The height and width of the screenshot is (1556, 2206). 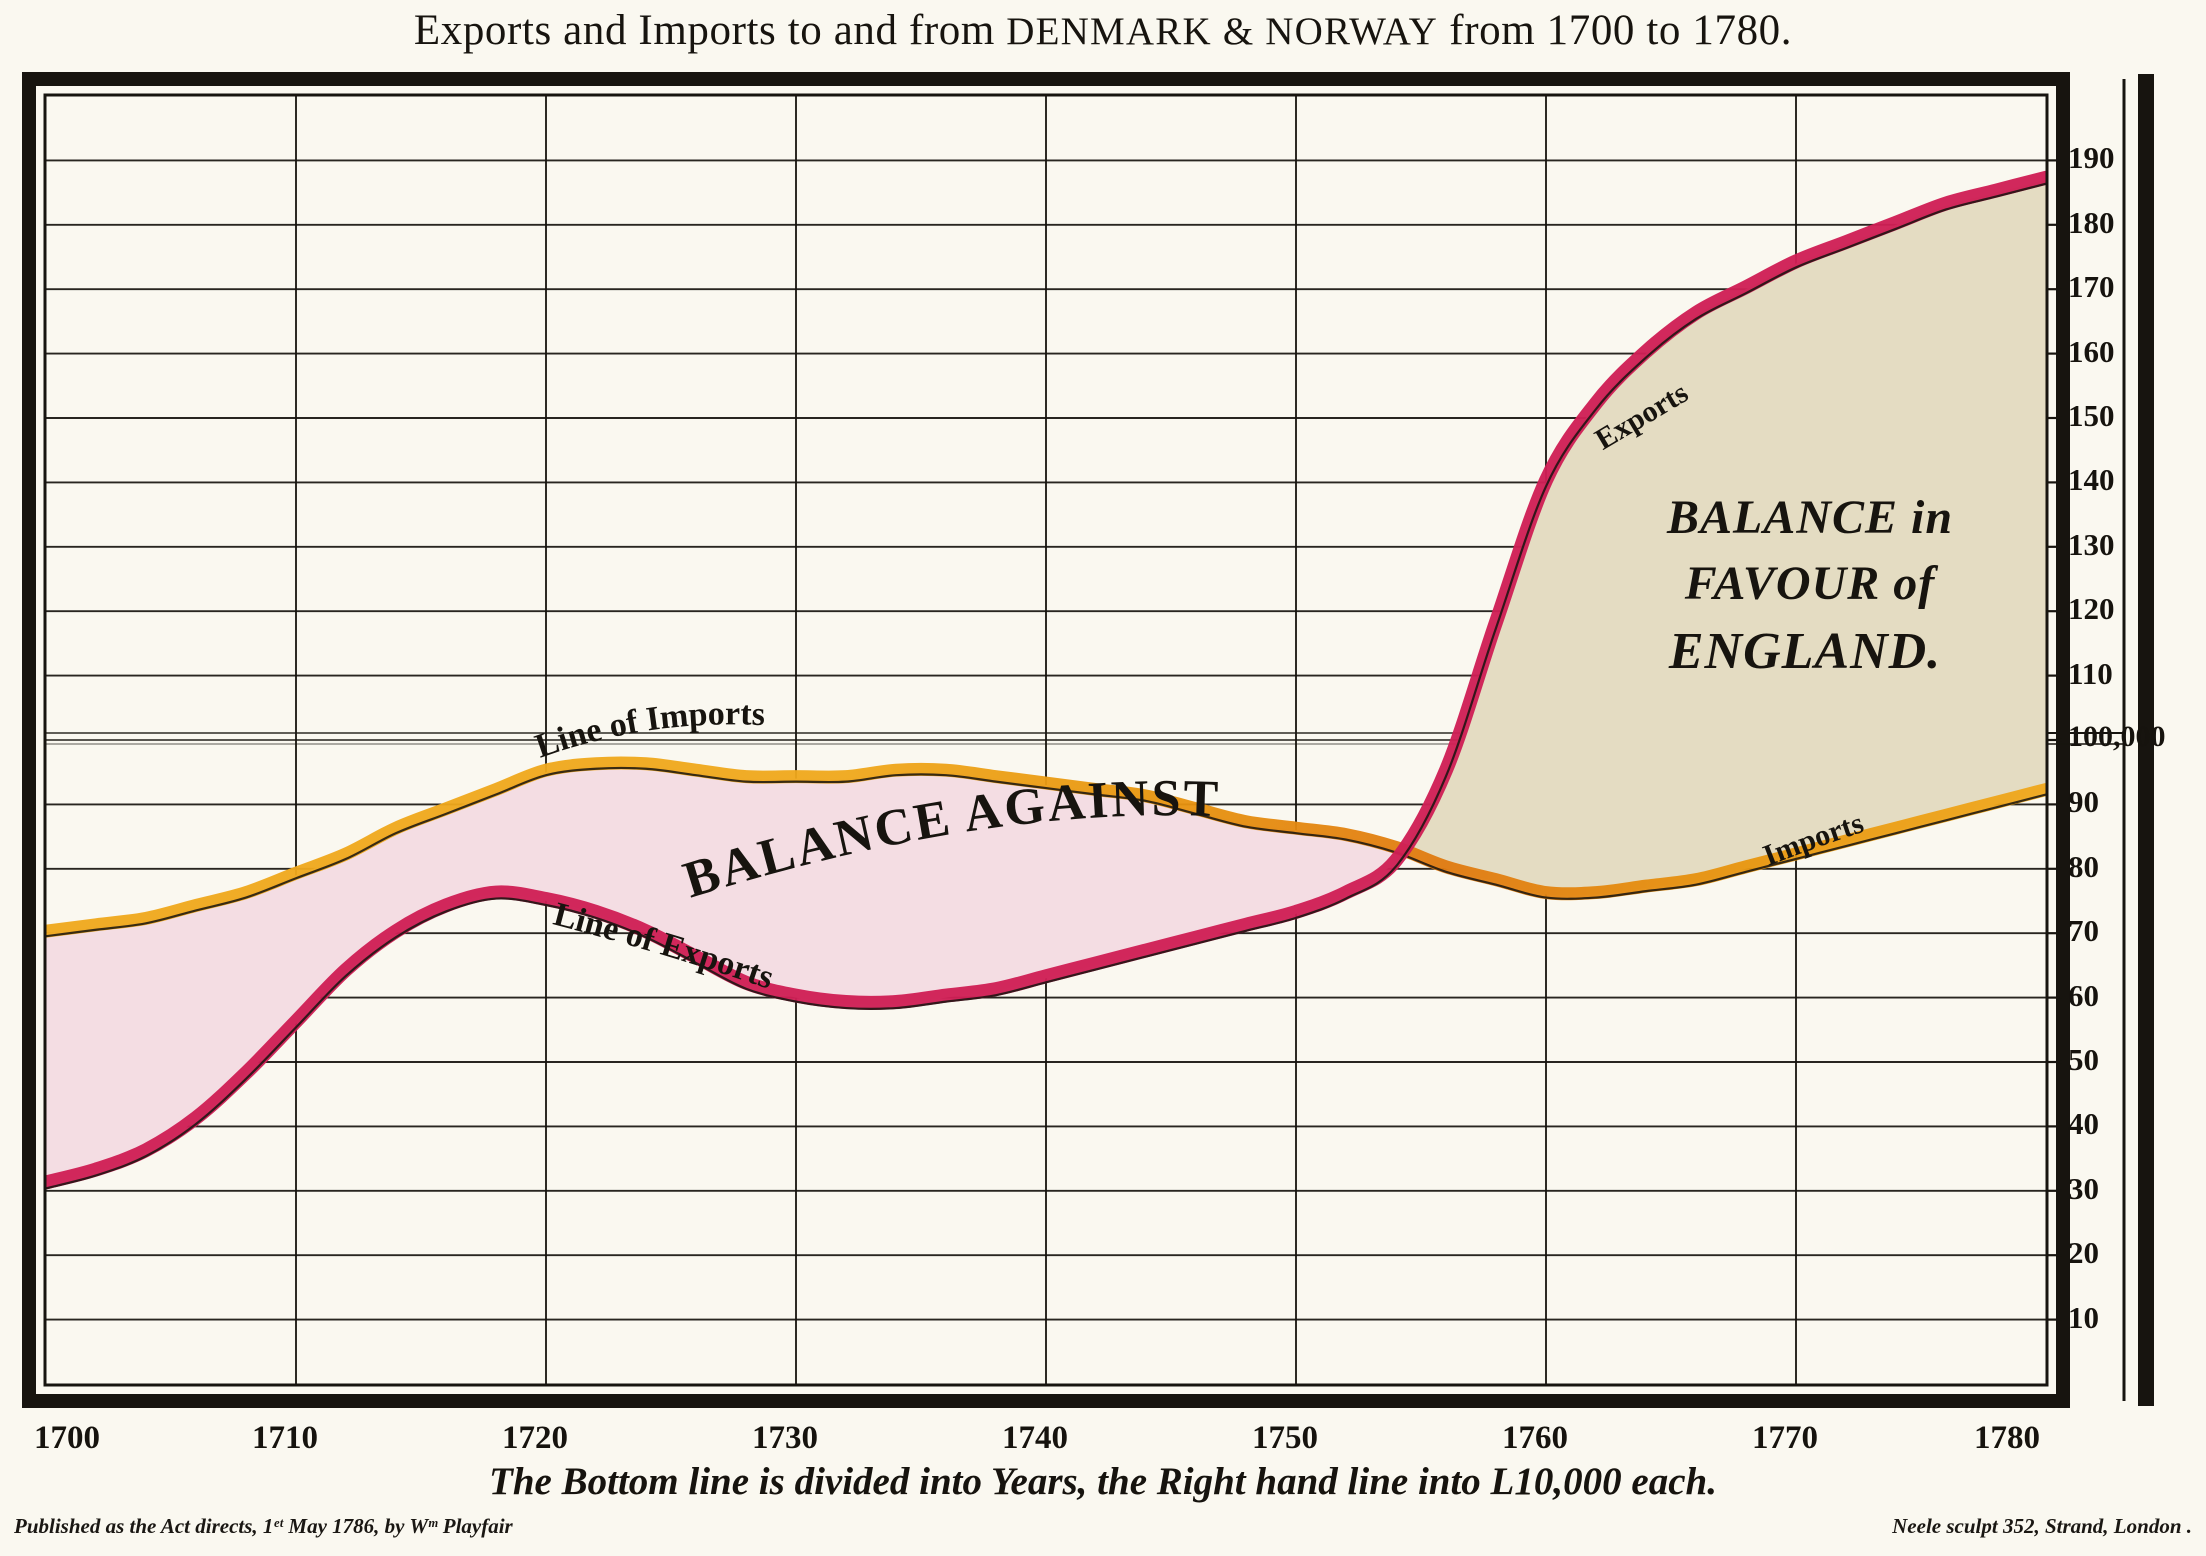 What do you see at coordinates (2091, 158) in the screenshot?
I see `y-tick-190: 190` at bounding box center [2091, 158].